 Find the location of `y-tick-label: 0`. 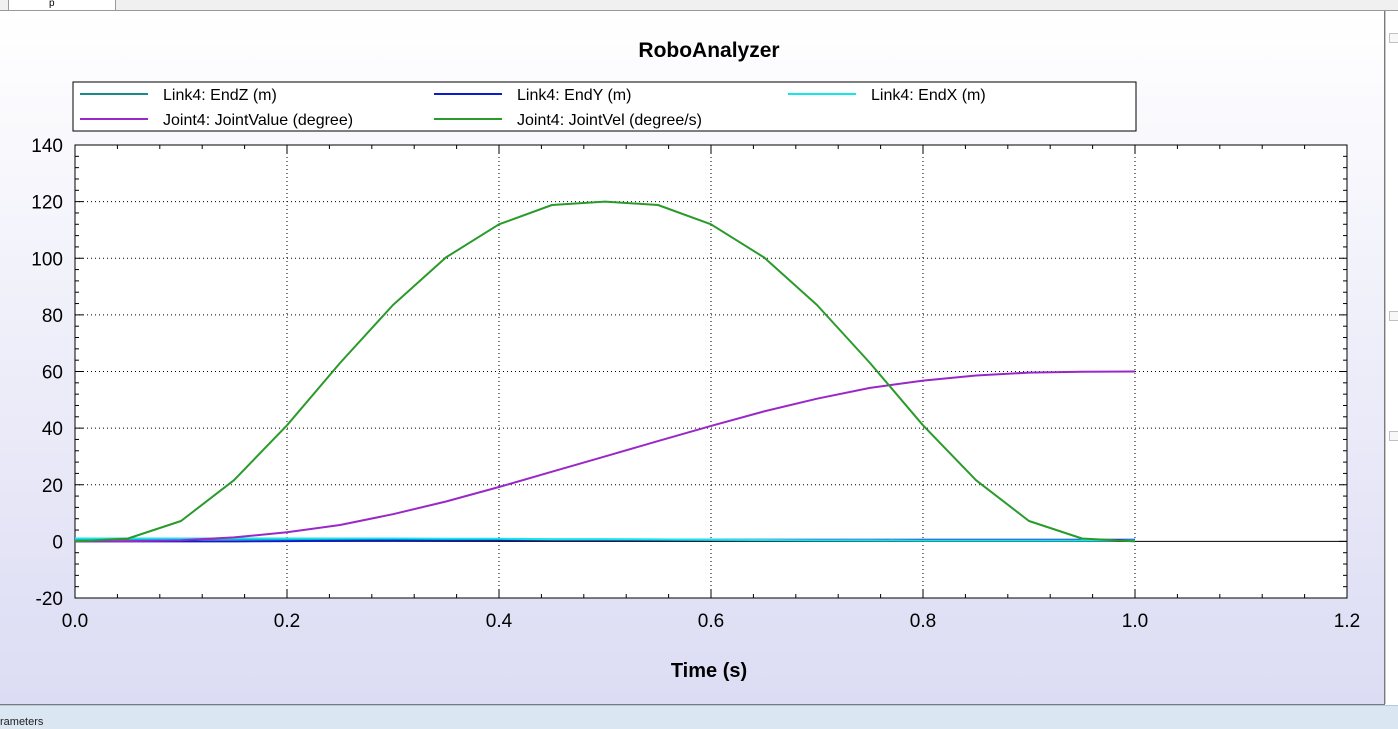

y-tick-label: 0 is located at coordinates (57, 542).